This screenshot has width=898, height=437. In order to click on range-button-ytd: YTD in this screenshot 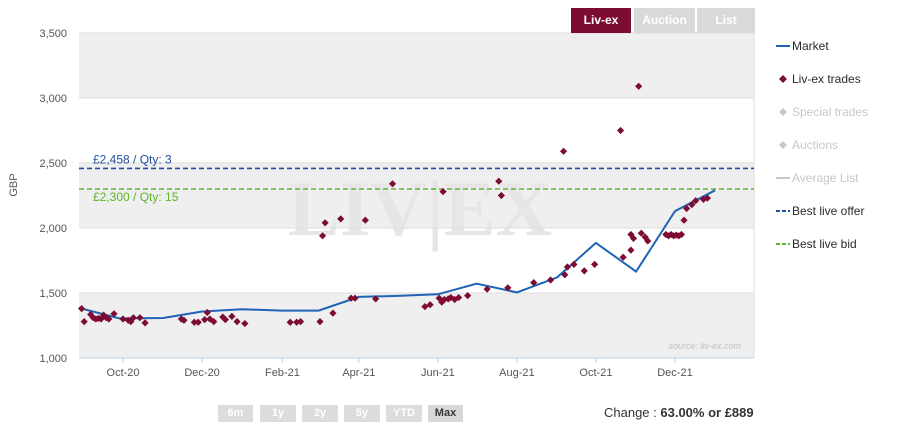, I will do `click(404, 413)`.